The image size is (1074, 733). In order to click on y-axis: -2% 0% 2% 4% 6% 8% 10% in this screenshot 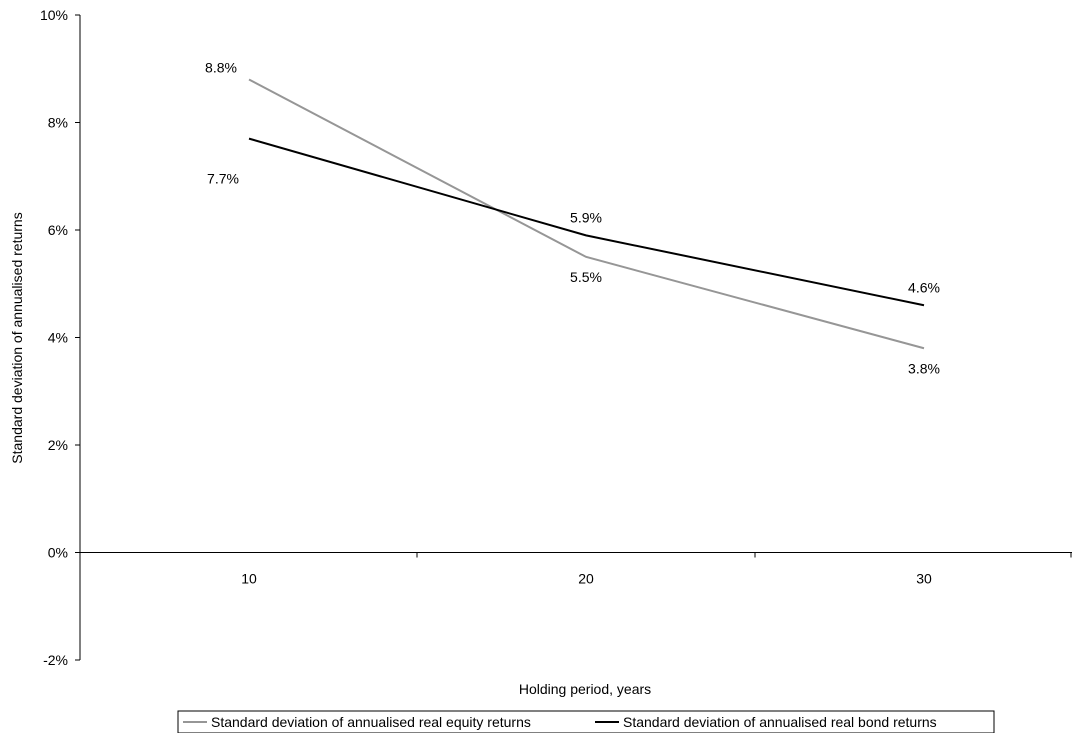, I will do `click(60, 337)`.